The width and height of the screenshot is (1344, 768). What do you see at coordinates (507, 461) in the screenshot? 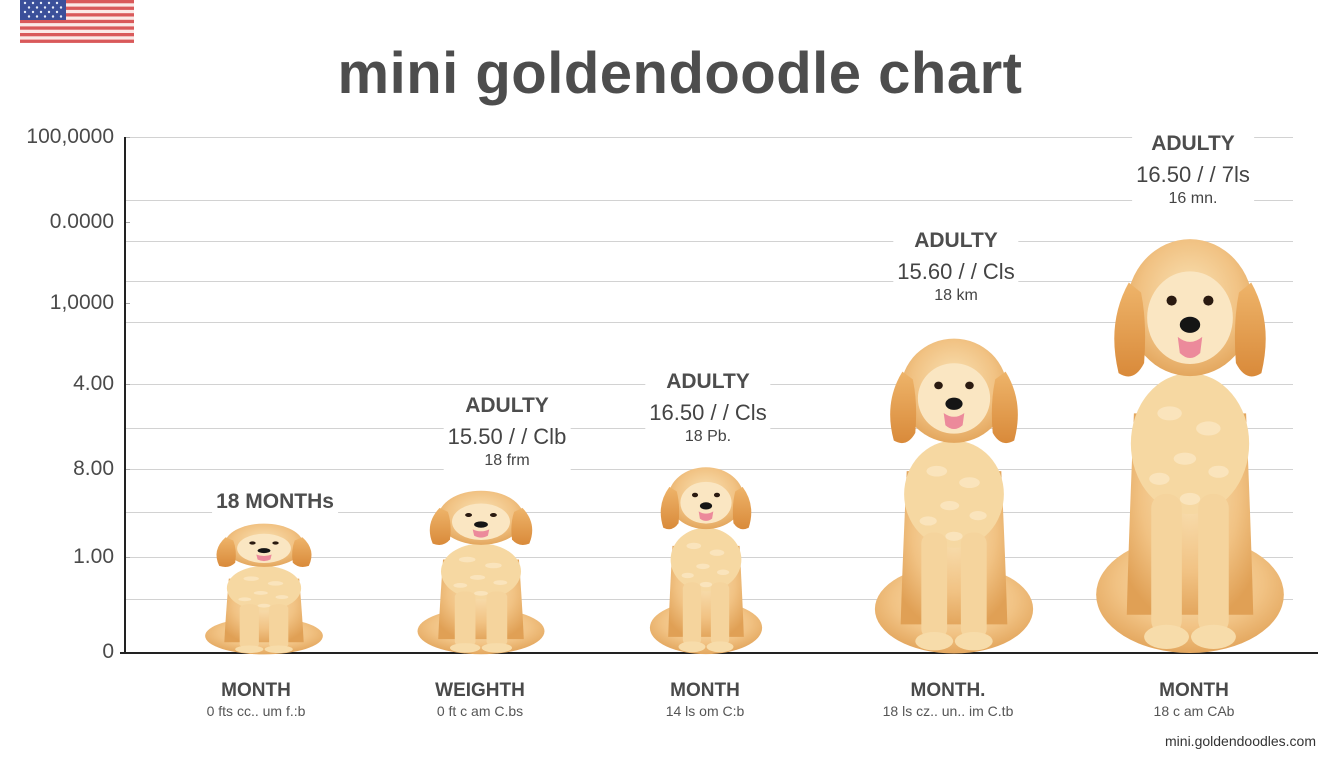
I see `height-label: 18 frm` at bounding box center [507, 461].